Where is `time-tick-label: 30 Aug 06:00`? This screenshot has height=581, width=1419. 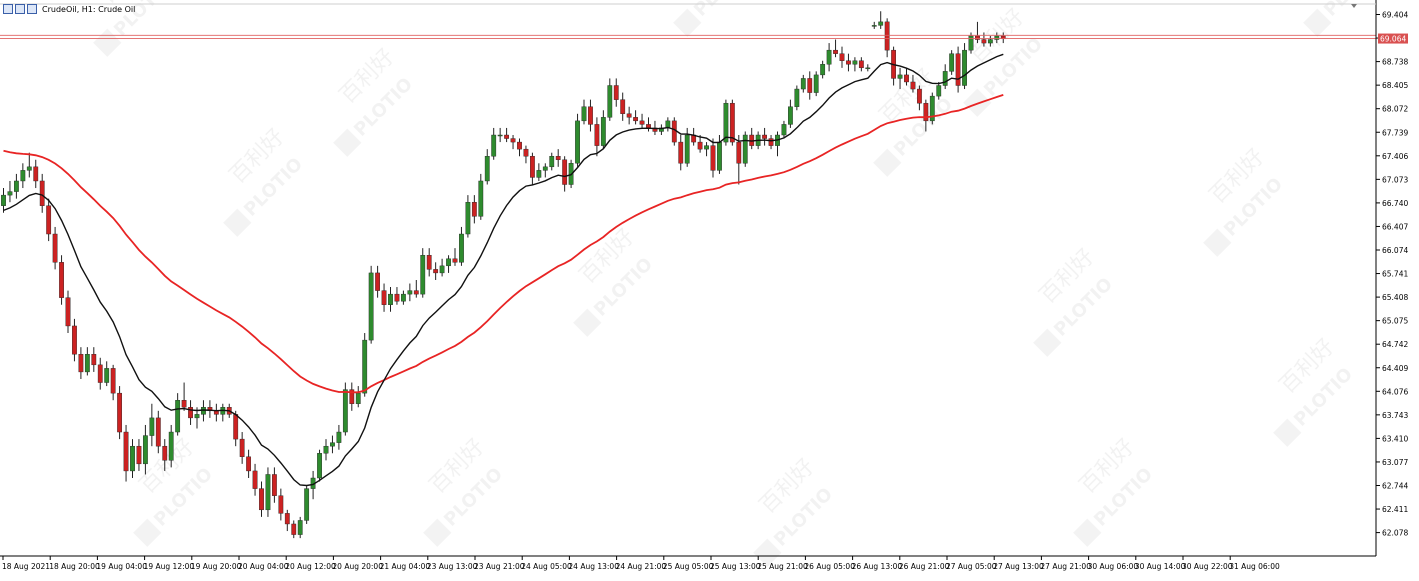 time-tick-label: 30 Aug 06:00 is located at coordinates (1113, 566).